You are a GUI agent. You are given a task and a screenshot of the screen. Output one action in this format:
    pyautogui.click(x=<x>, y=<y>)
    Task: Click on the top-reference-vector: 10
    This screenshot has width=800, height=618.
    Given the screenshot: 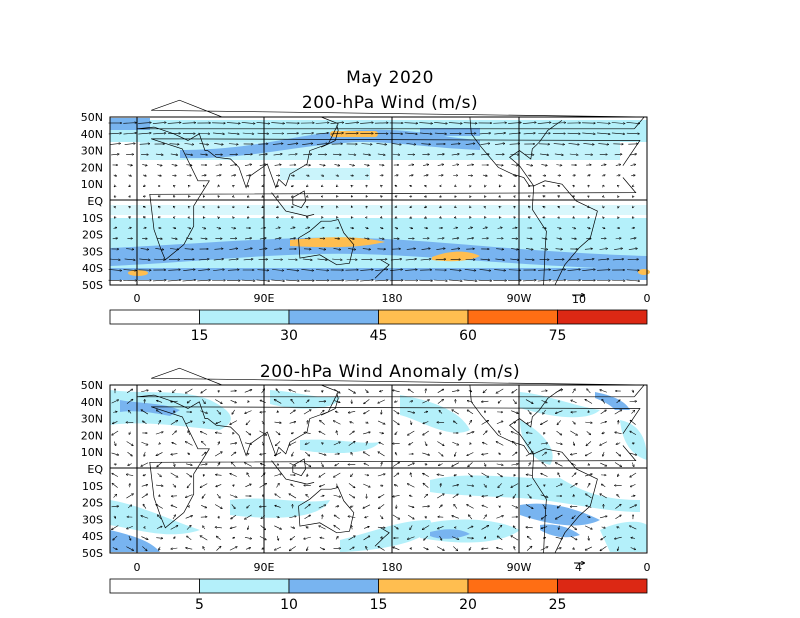 What is the action you would take?
    pyautogui.click(x=579, y=299)
    